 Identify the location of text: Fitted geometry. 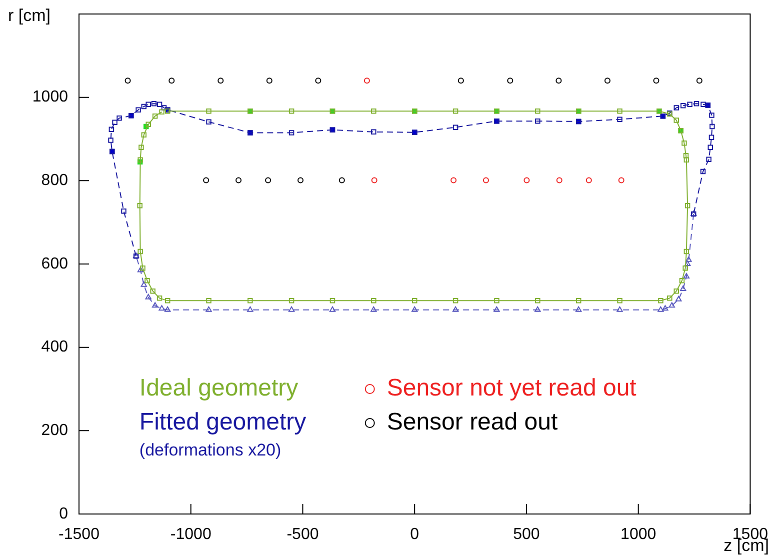
(222, 422).